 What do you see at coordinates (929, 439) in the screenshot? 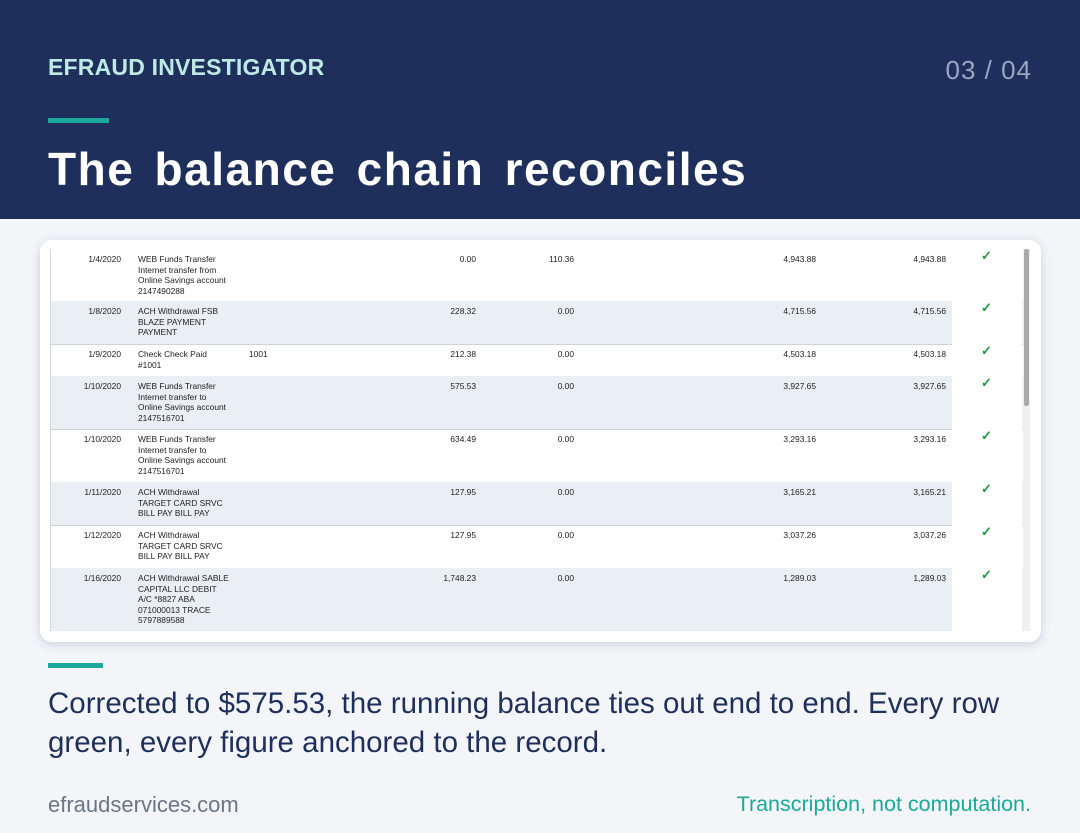
I see `row-computed-balance: 3,293.16` at bounding box center [929, 439].